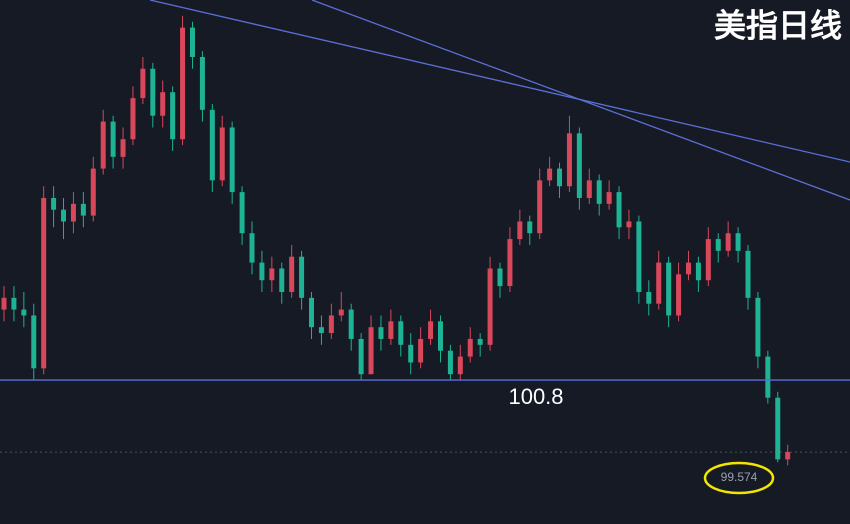 The width and height of the screenshot is (850, 524). I want to click on chart-title: 美指日线, so click(778, 26).